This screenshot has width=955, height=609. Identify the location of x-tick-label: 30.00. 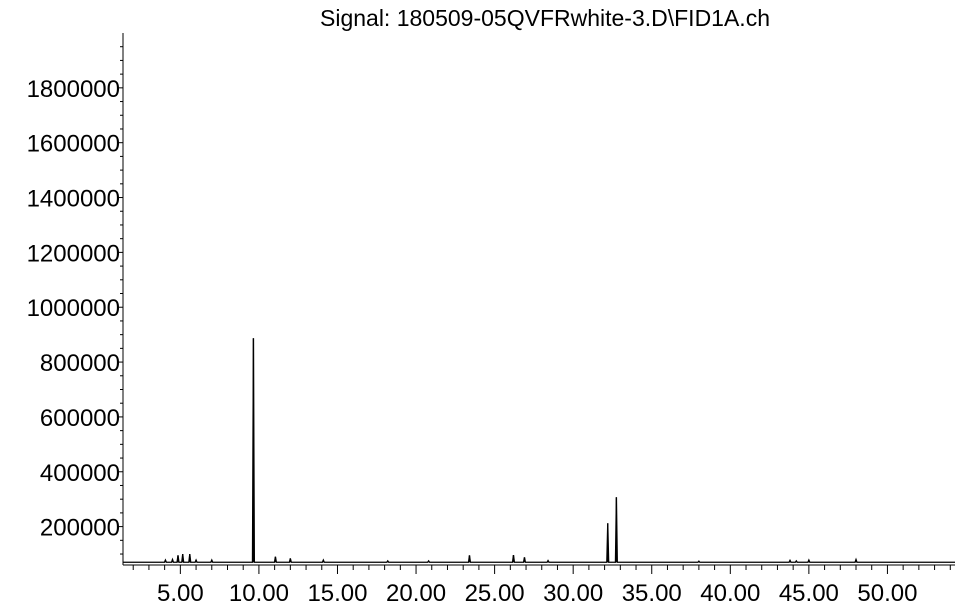
(573, 593).